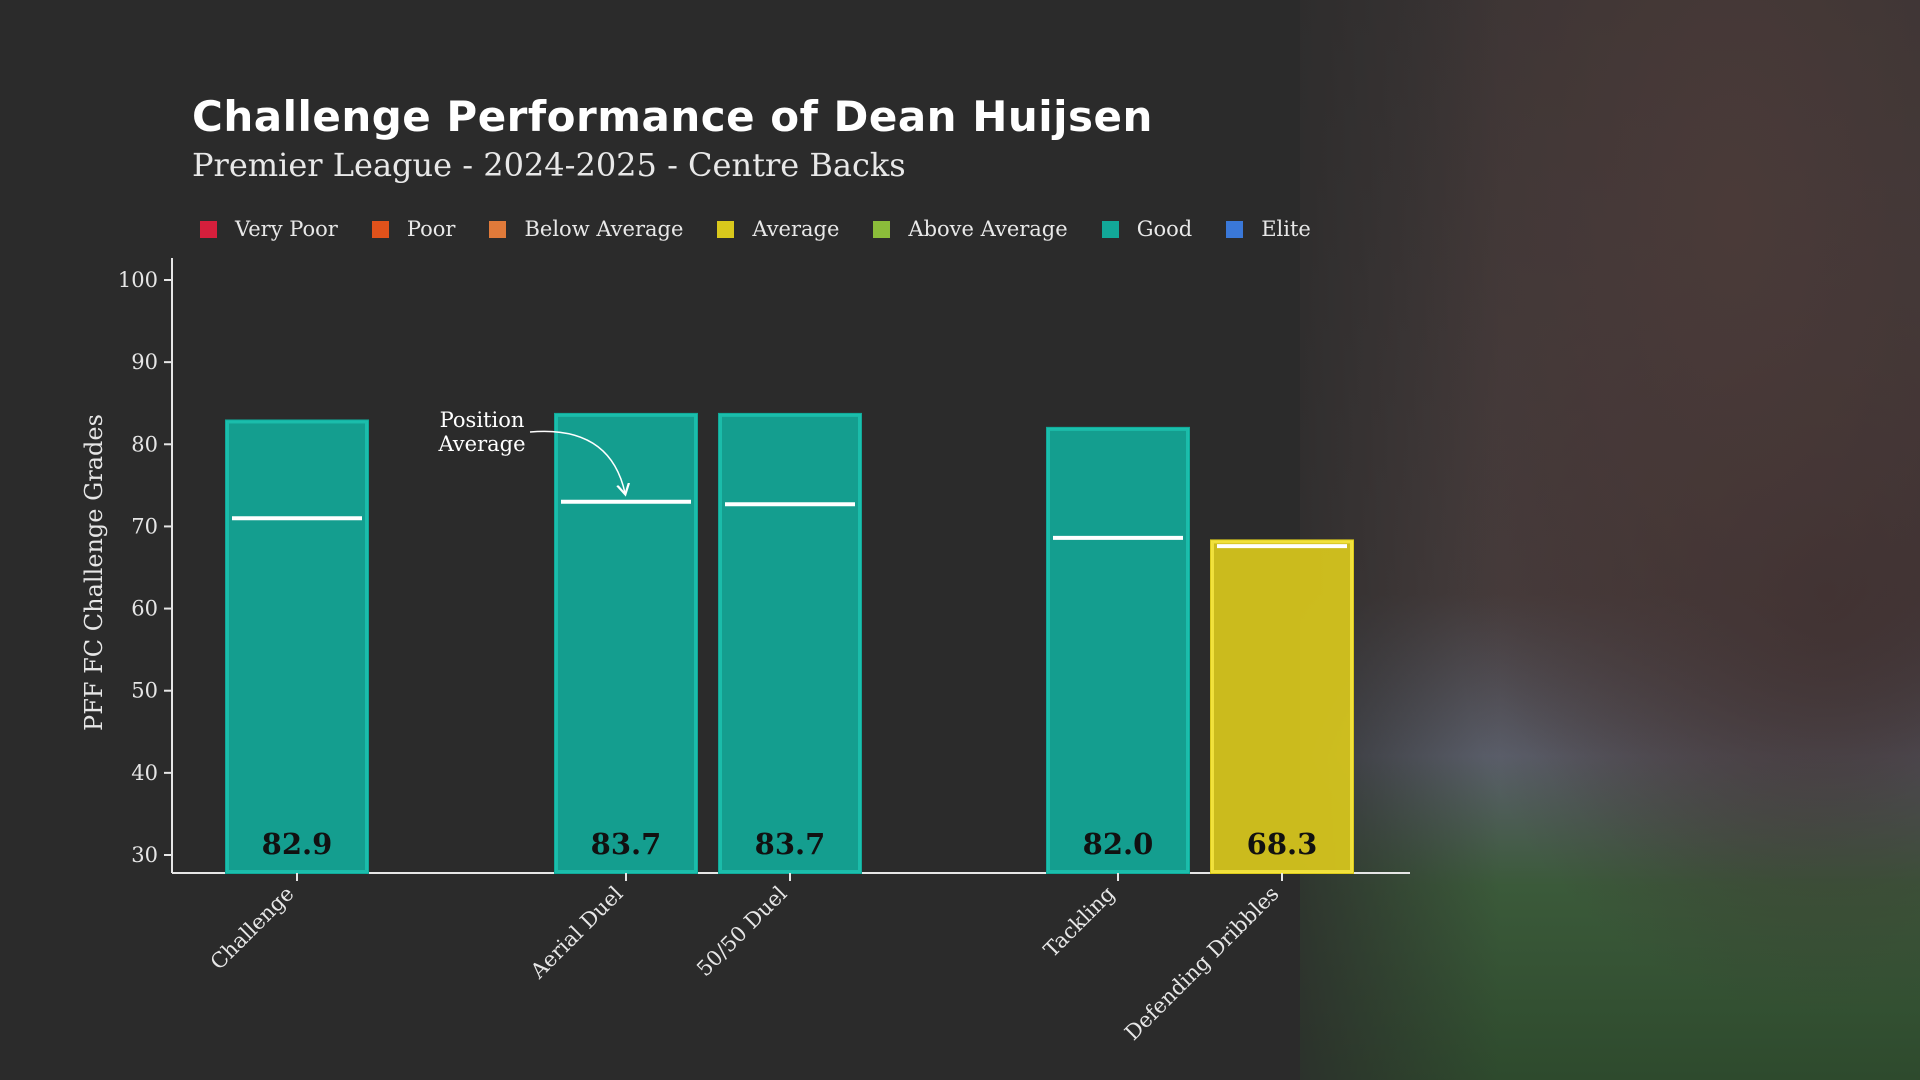  What do you see at coordinates (144, 773) in the screenshot?
I see `y-tick-label: 40` at bounding box center [144, 773].